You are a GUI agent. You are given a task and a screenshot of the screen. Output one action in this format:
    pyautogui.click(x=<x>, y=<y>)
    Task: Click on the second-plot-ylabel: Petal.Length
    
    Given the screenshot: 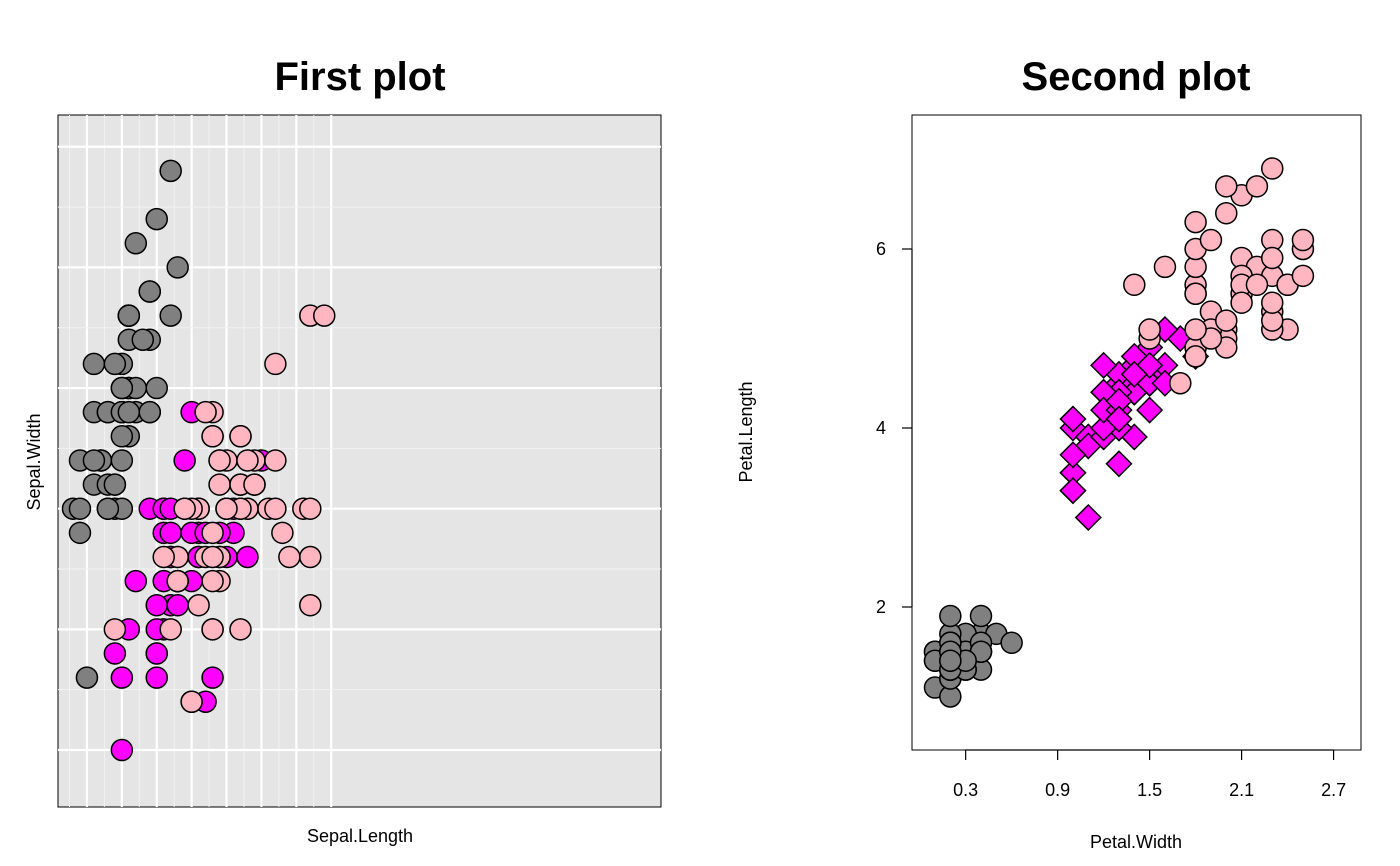 What is the action you would take?
    pyautogui.click(x=746, y=431)
    